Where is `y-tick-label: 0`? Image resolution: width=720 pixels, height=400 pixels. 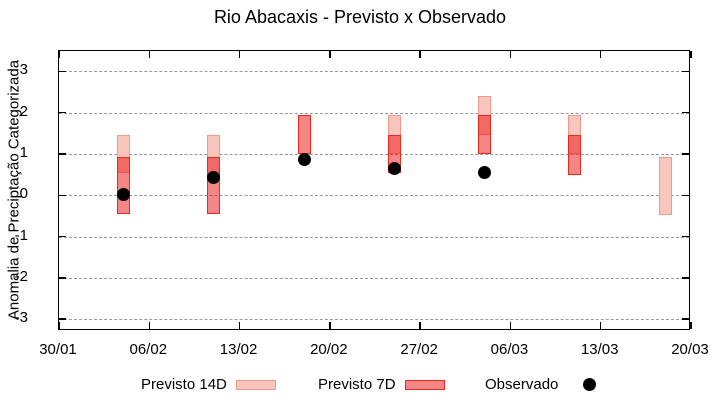 y-tick-label: 0 is located at coordinates (23, 194).